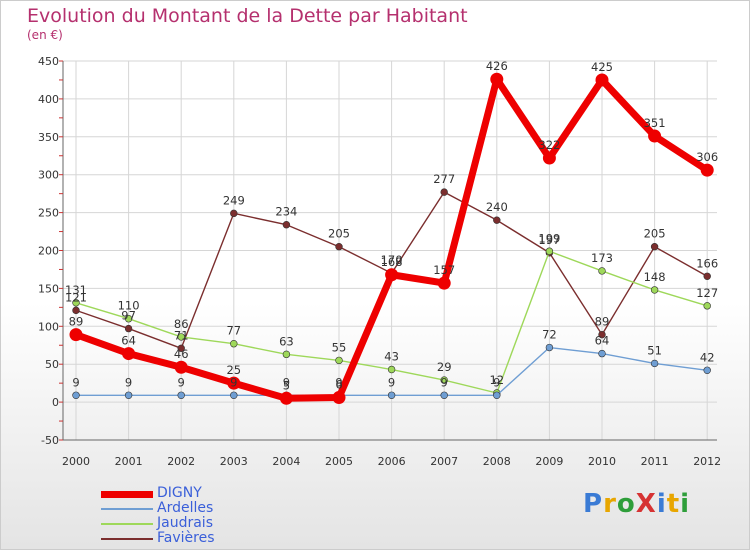 The height and width of the screenshot is (551, 750). I want to click on x-tick-label: 2010, so click(602, 461).